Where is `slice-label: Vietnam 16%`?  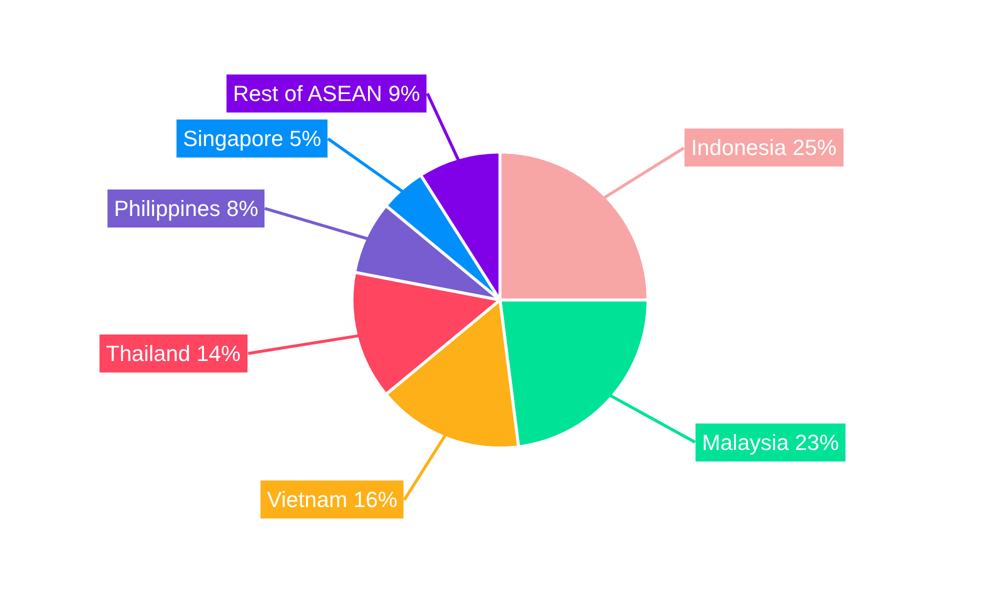
slice-label: Vietnam 16% is located at coordinates (332, 499).